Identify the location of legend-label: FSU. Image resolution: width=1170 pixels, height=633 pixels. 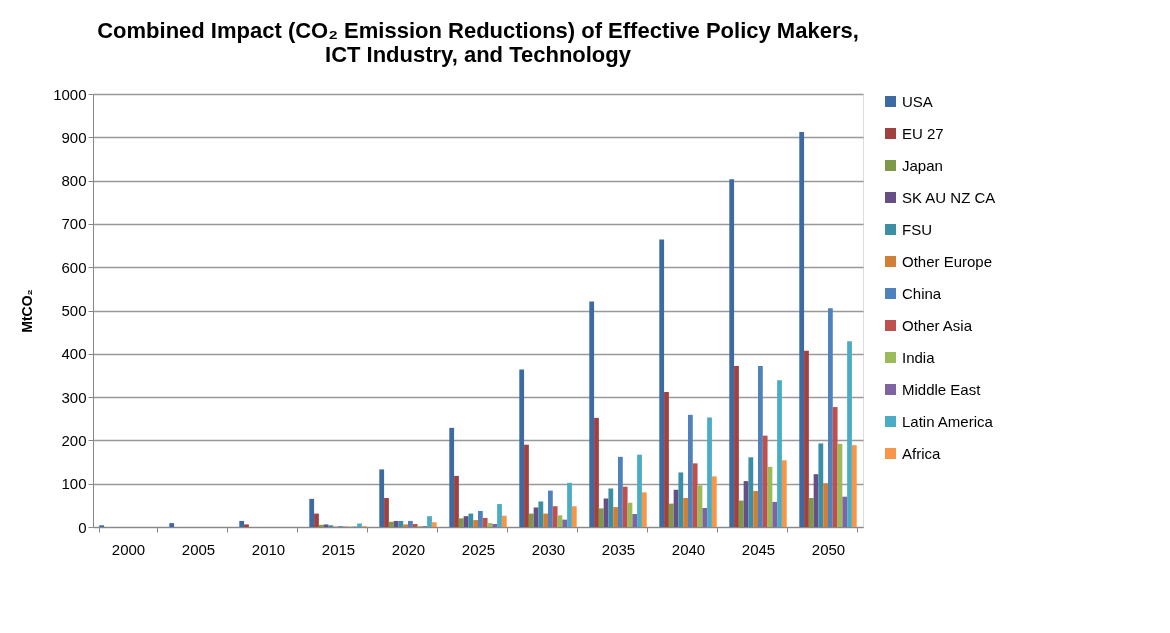
(917, 229).